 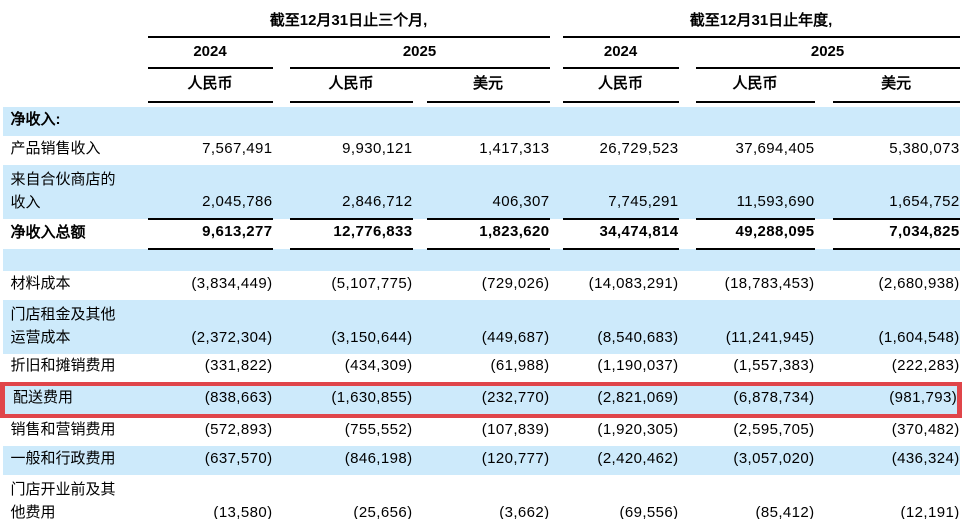 What do you see at coordinates (620, 192) in the screenshot?
I see `value-cell: 7,745,291` at bounding box center [620, 192].